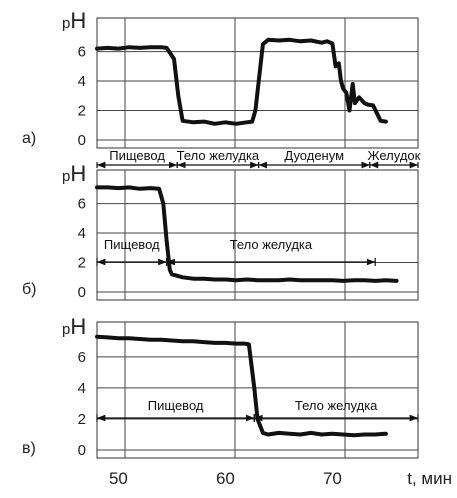 This screenshot has width=457, height=498. What do you see at coordinates (29, 289) in the screenshot?
I see `panel-label: б)` at bounding box center [29, 289].